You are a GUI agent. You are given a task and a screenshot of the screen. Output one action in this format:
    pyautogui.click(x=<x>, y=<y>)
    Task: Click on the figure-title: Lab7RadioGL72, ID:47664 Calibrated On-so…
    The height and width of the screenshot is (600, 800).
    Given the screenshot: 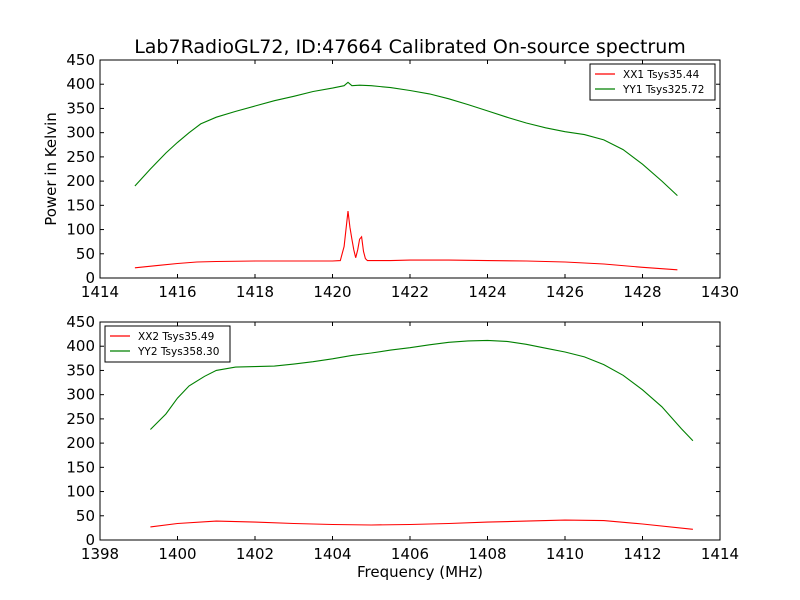 What is the action you would take?
    pyautogui.click(x=410, y=47)
    